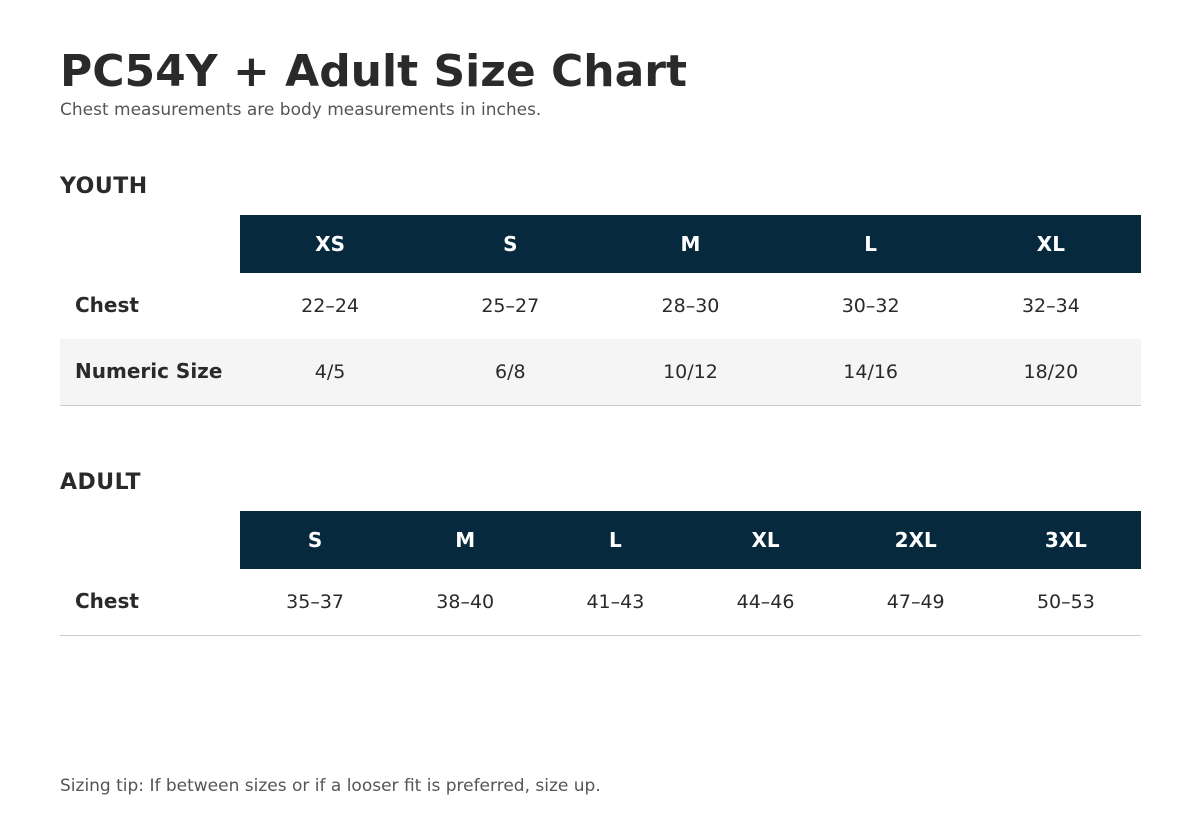 Image resolution: width=1200 pixels, height=833 pixels. I want to click on row-label: Numeric Size, so click(150, 372).